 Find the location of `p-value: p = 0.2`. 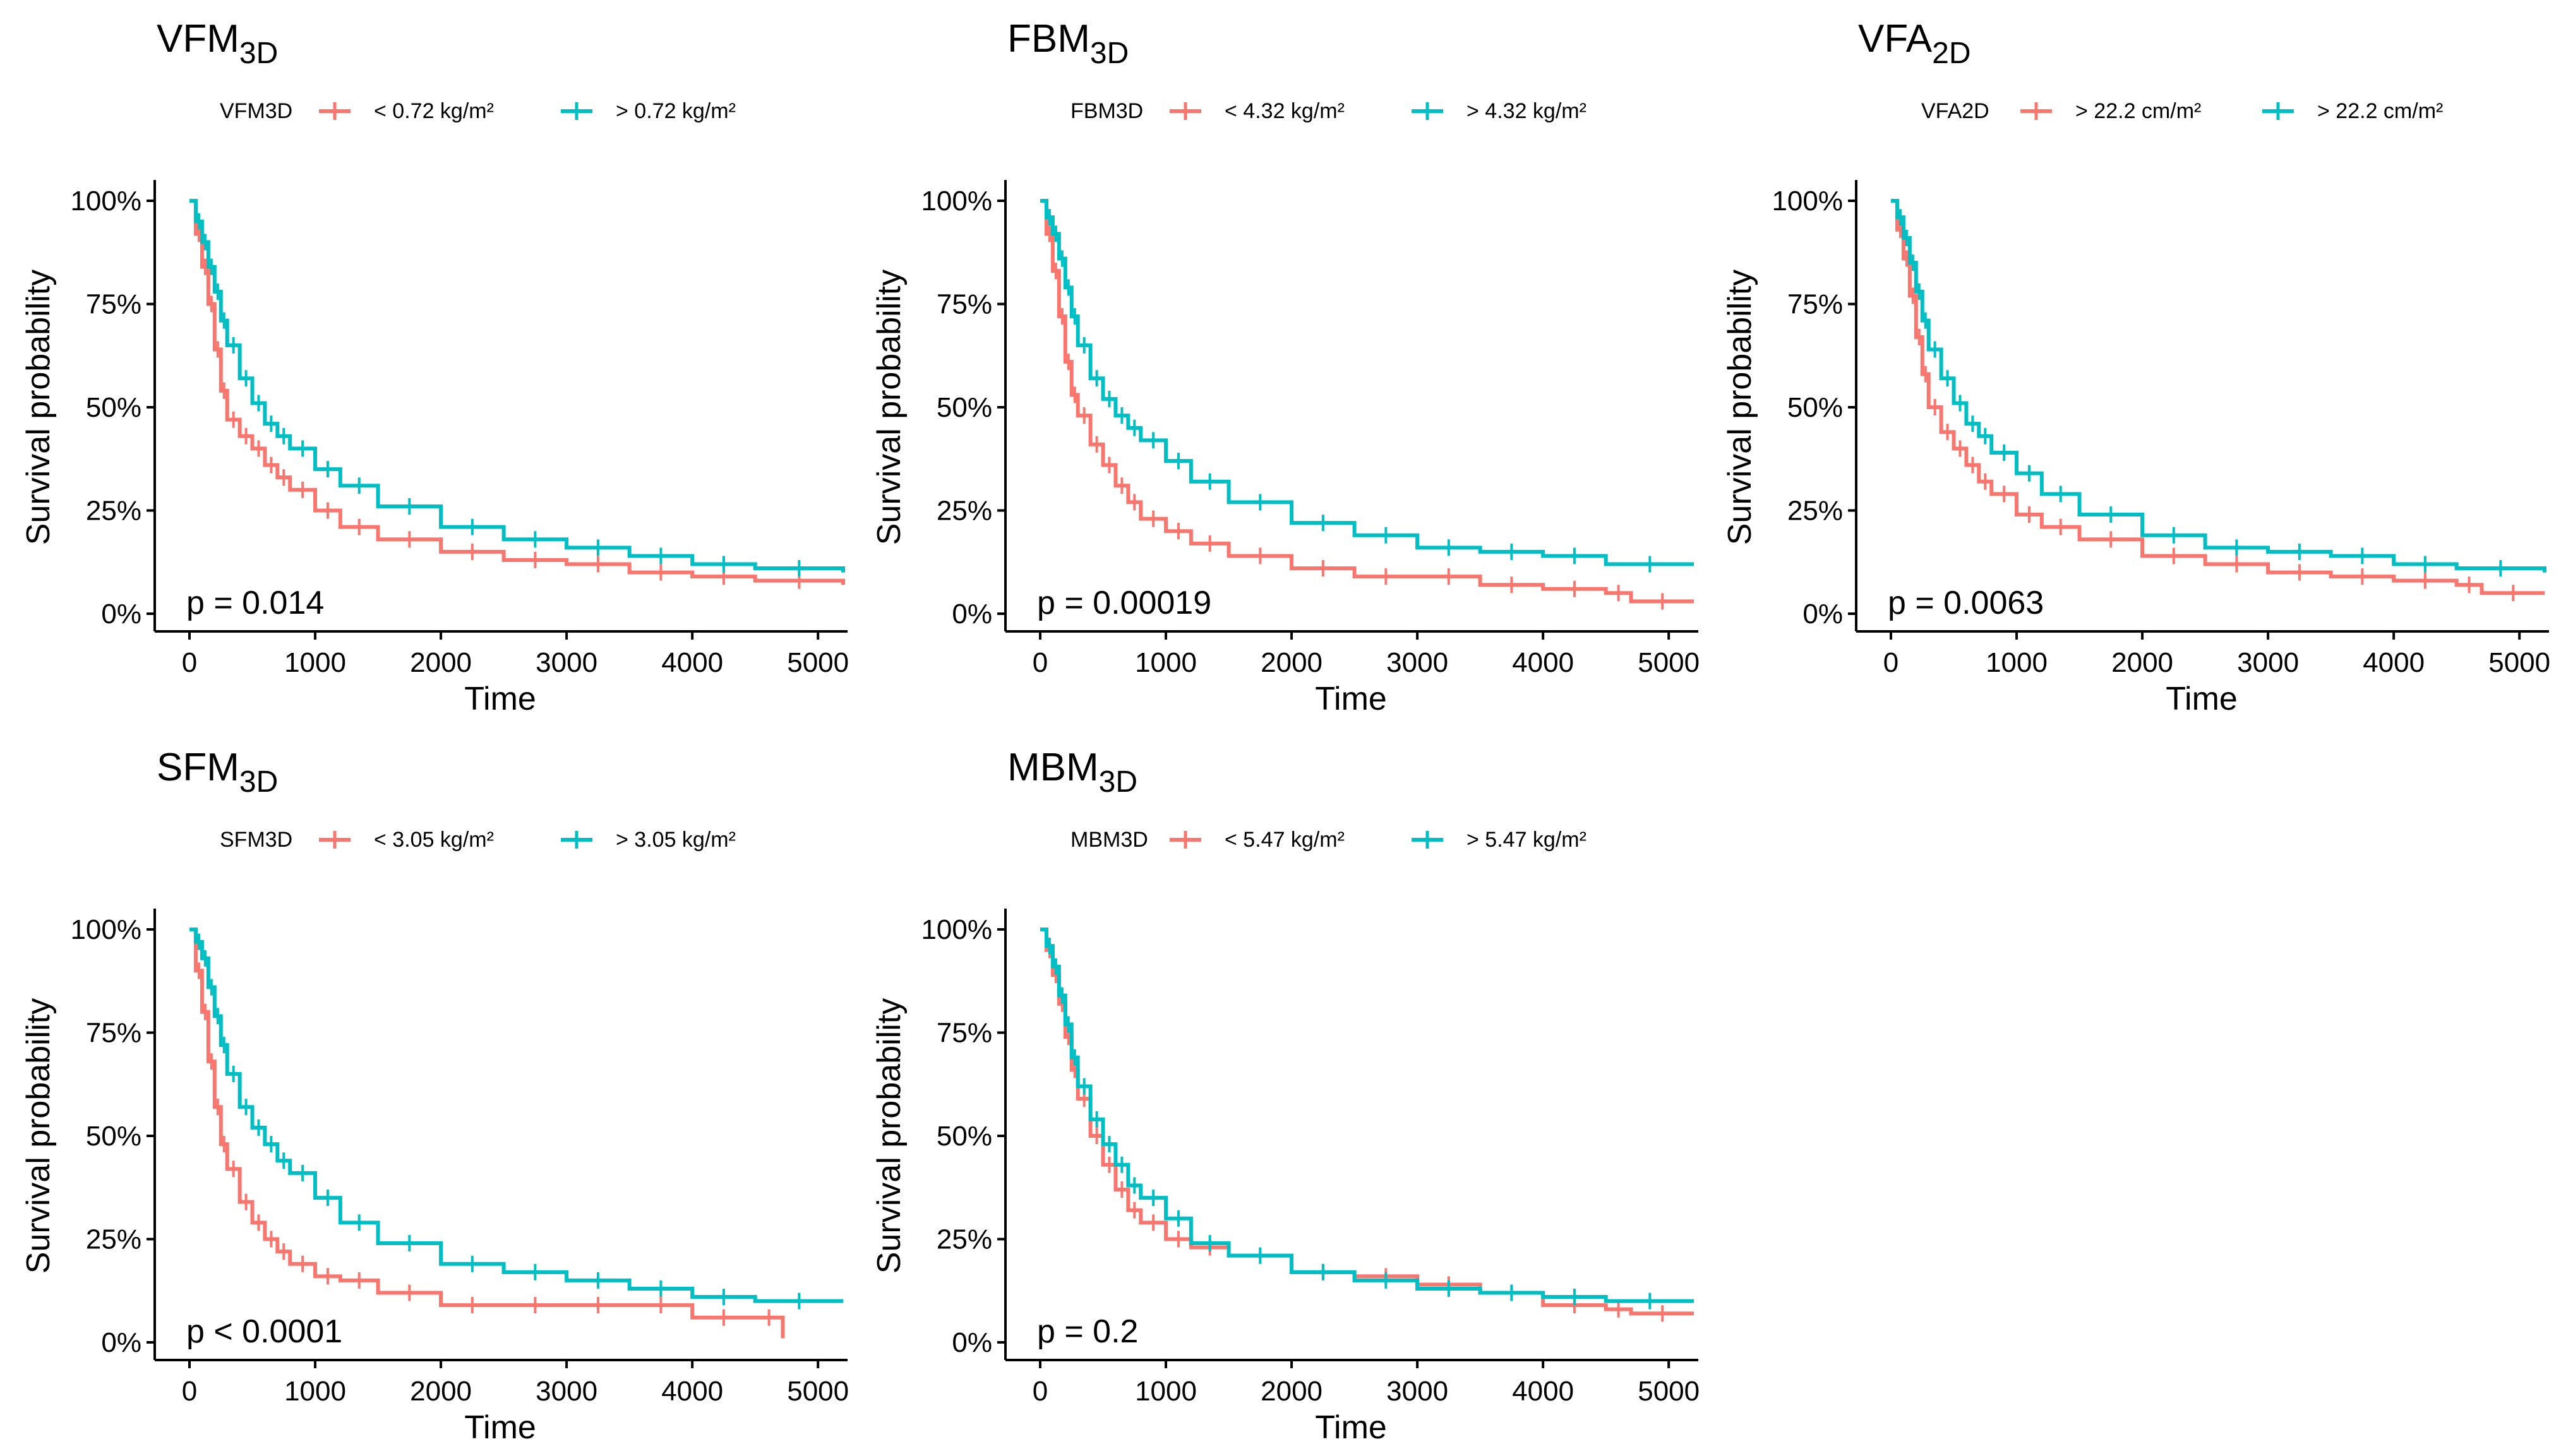

p-value: p = 0.2 is located at coordinates (1087, 1331).